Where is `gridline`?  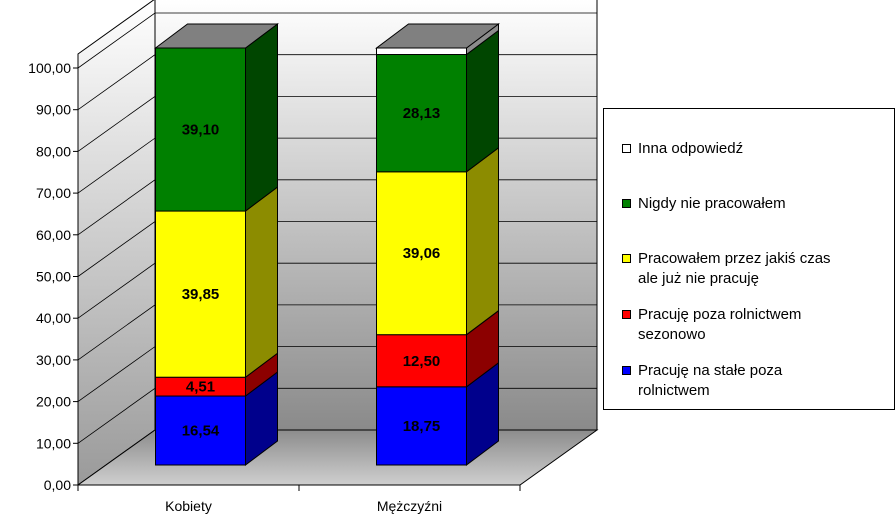
gridline is located at coordinates (337, 40).